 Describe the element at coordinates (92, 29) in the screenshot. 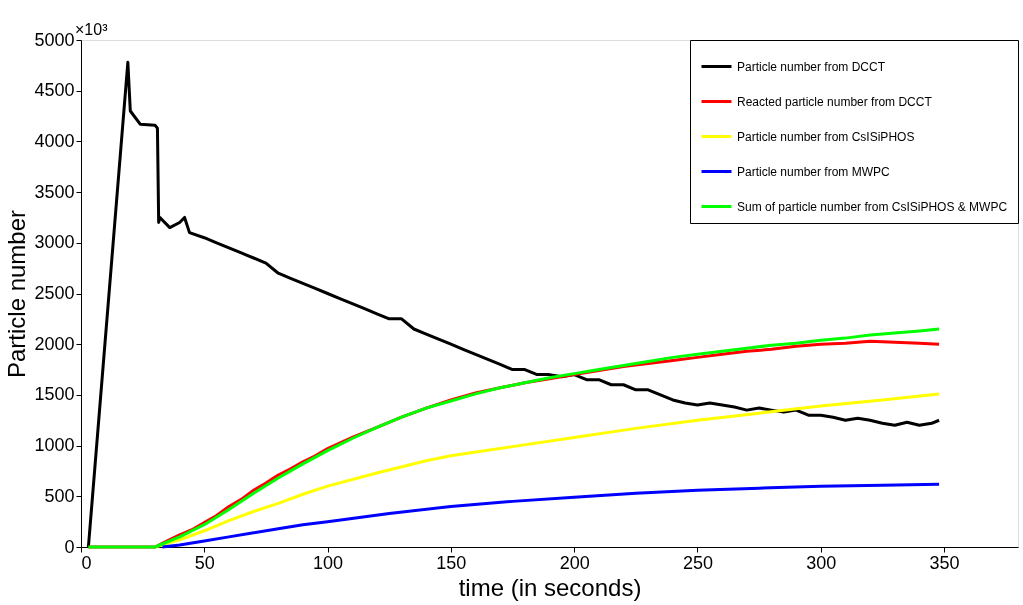

I see `text: ×10³` at that location.